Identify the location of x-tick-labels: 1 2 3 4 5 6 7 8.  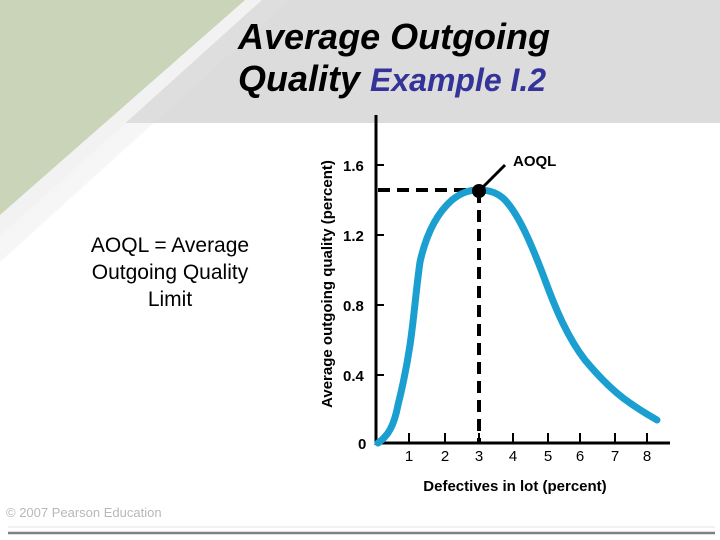
(528, 456).